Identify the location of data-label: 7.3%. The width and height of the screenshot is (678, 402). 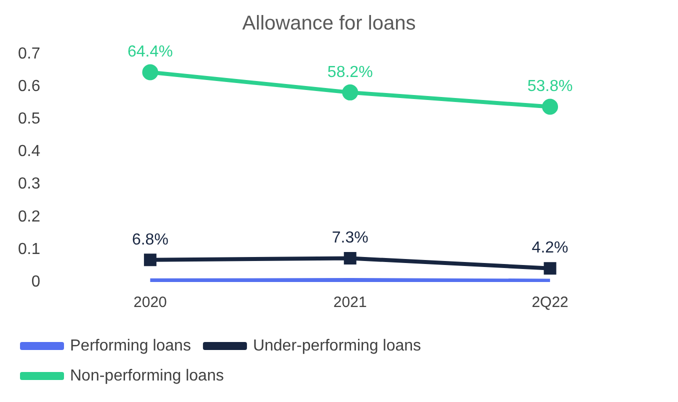
(350, 238).